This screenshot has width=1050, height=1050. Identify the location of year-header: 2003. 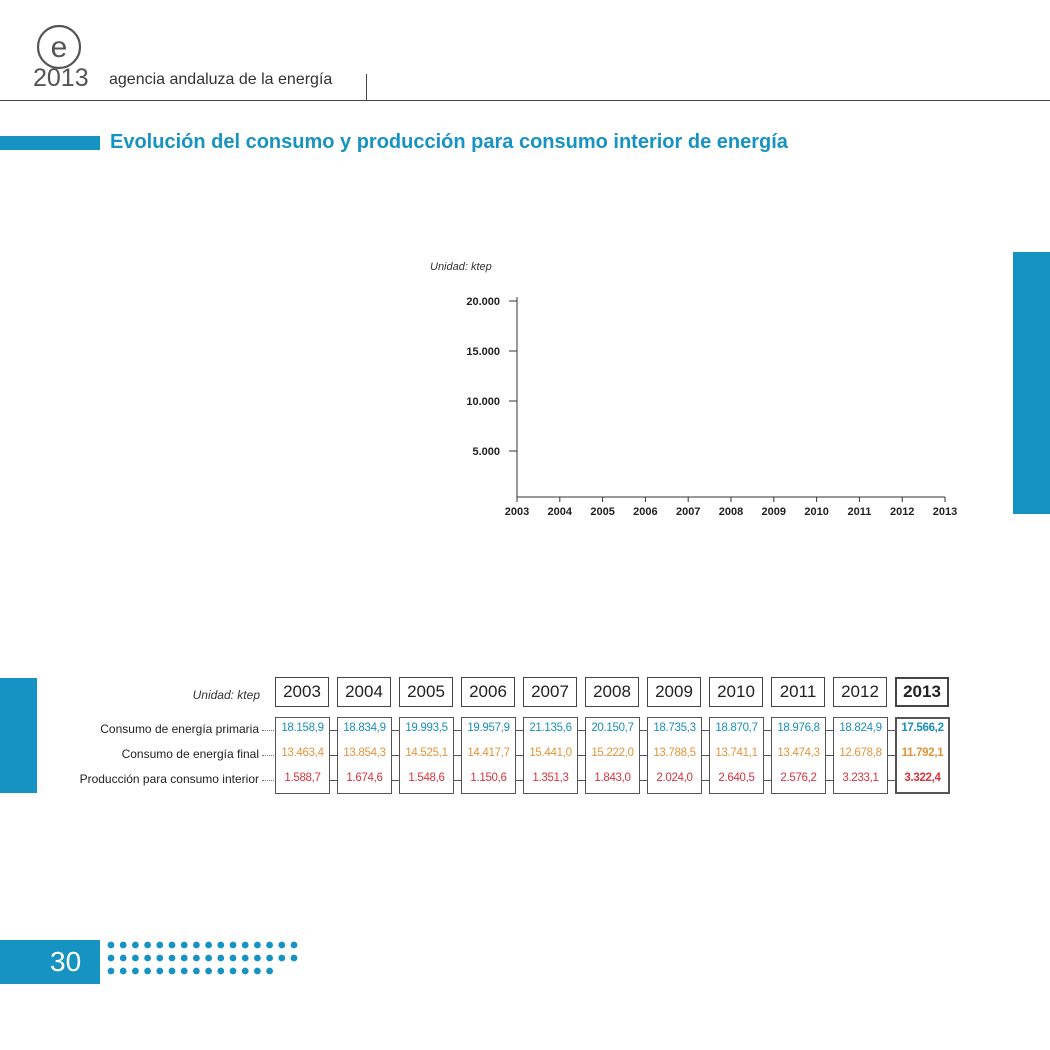
(302, 692).